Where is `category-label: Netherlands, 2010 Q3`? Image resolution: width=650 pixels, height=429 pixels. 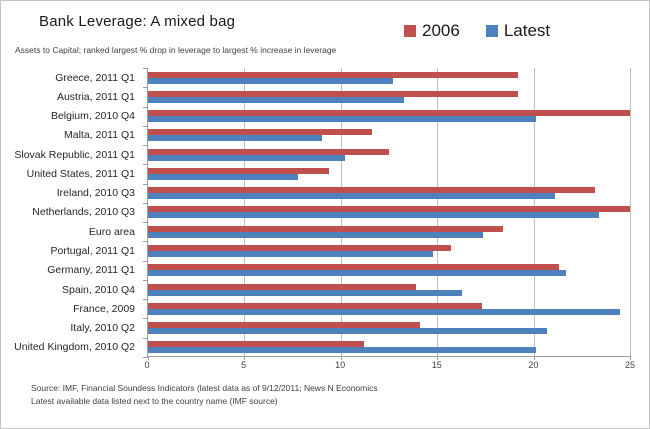
category-label: Netherlands, 2010 Q3 is located at coordinates (83, 212).